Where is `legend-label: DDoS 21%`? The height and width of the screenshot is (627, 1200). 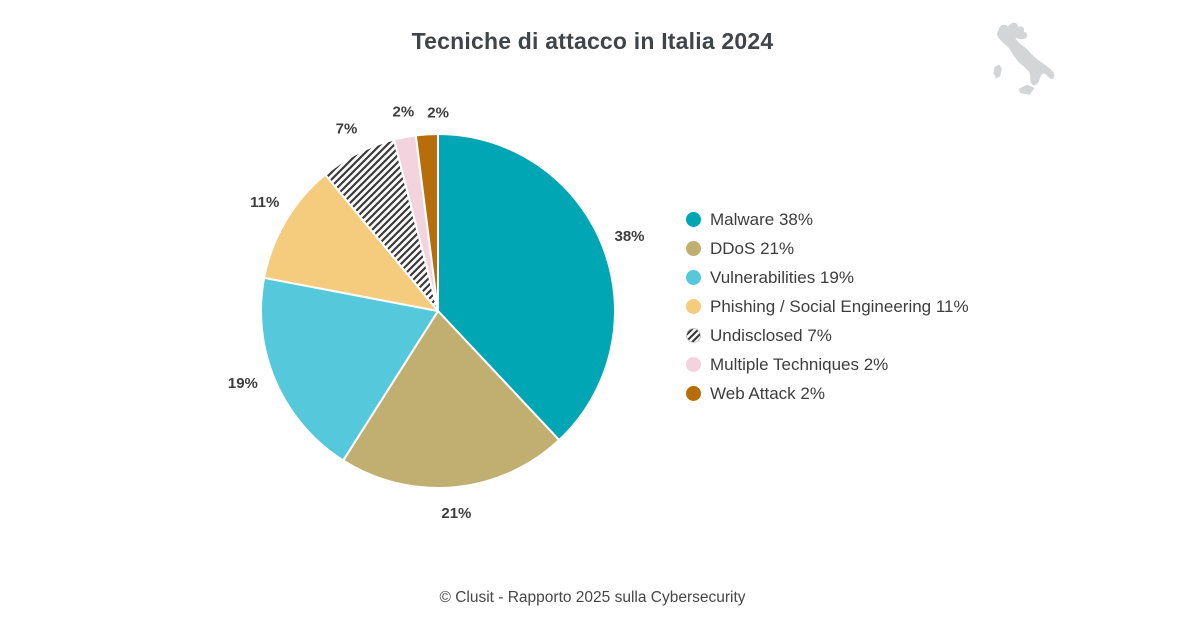
legend-label: DDoS 21% is located at coordinates (752, 248).